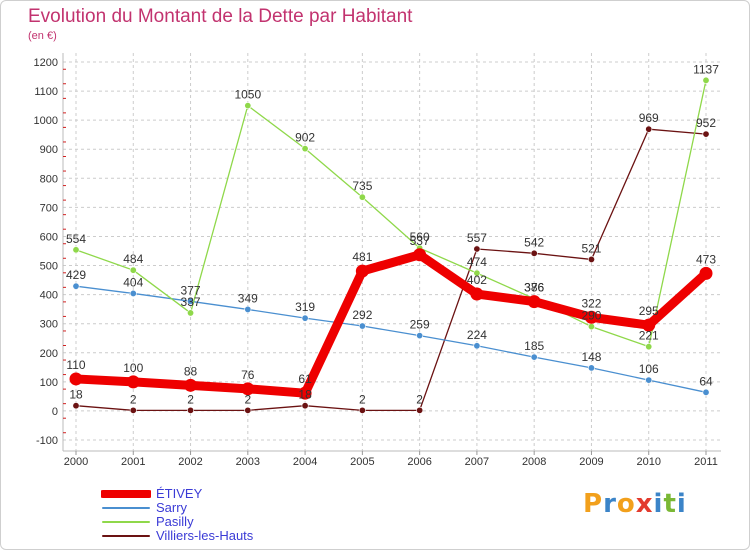 This screenshot has height=550, width=750. I want to click on y-tick-label: 1000, so click(46, 121).